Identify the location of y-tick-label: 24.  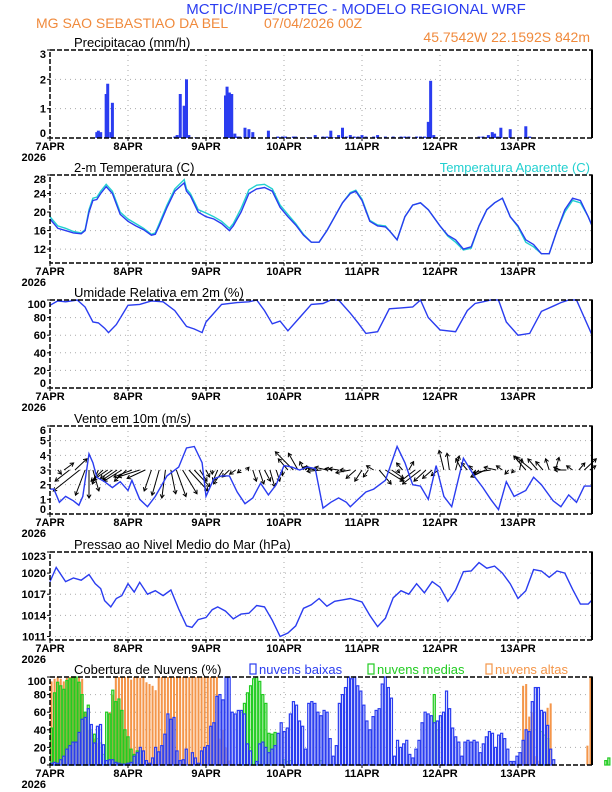
(40, 195).